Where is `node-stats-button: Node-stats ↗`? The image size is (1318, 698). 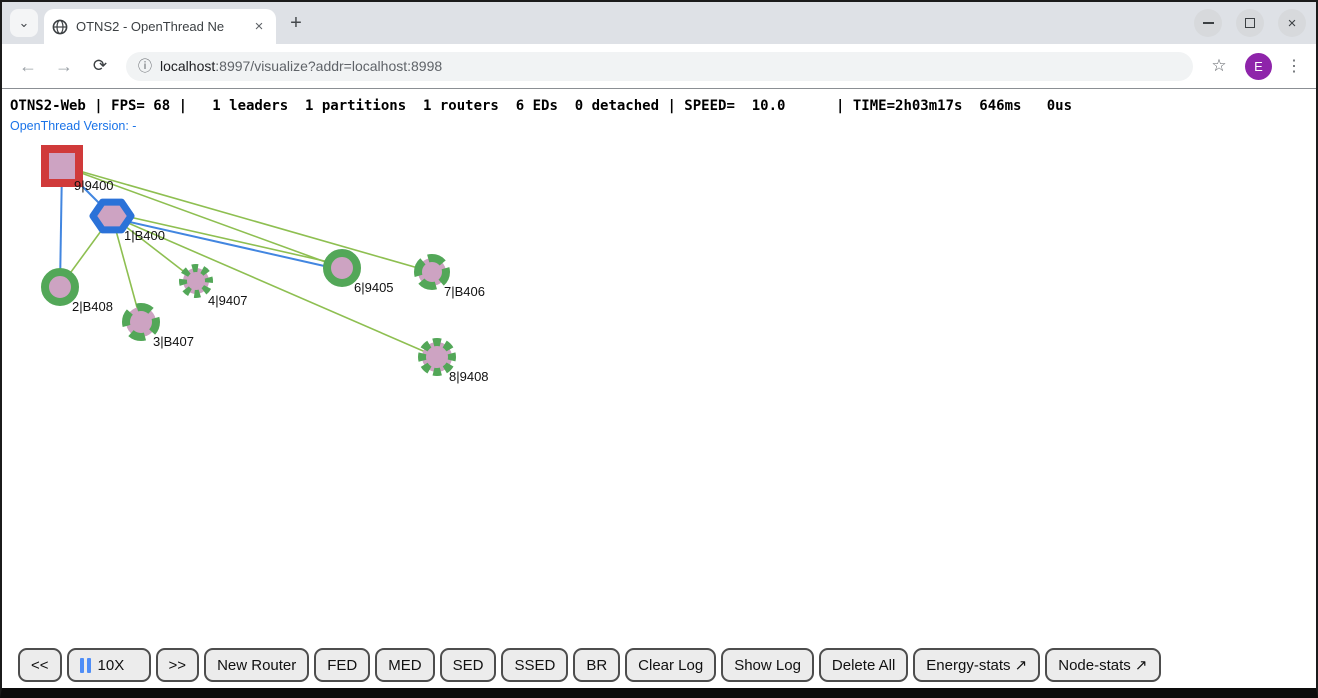
node-stats-button: Node-stats ↗ is located at coordinates (1103, 665).